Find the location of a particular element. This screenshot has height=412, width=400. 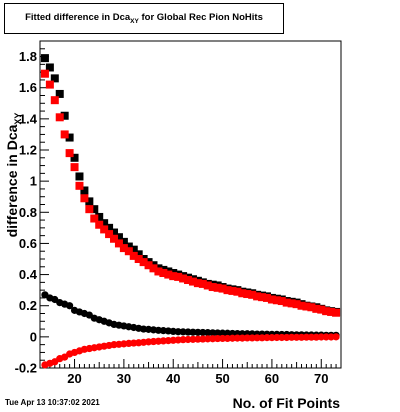

x-tick-labels: 20 30 40 50 60 70 is located at coordinates (197, 378).